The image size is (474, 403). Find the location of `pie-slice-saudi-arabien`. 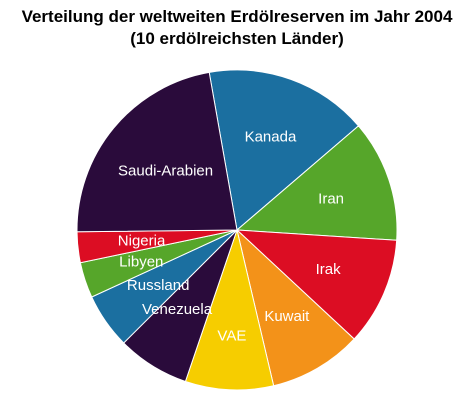

pie-slice-saudi-arabien is located at coordinates (157, 152).